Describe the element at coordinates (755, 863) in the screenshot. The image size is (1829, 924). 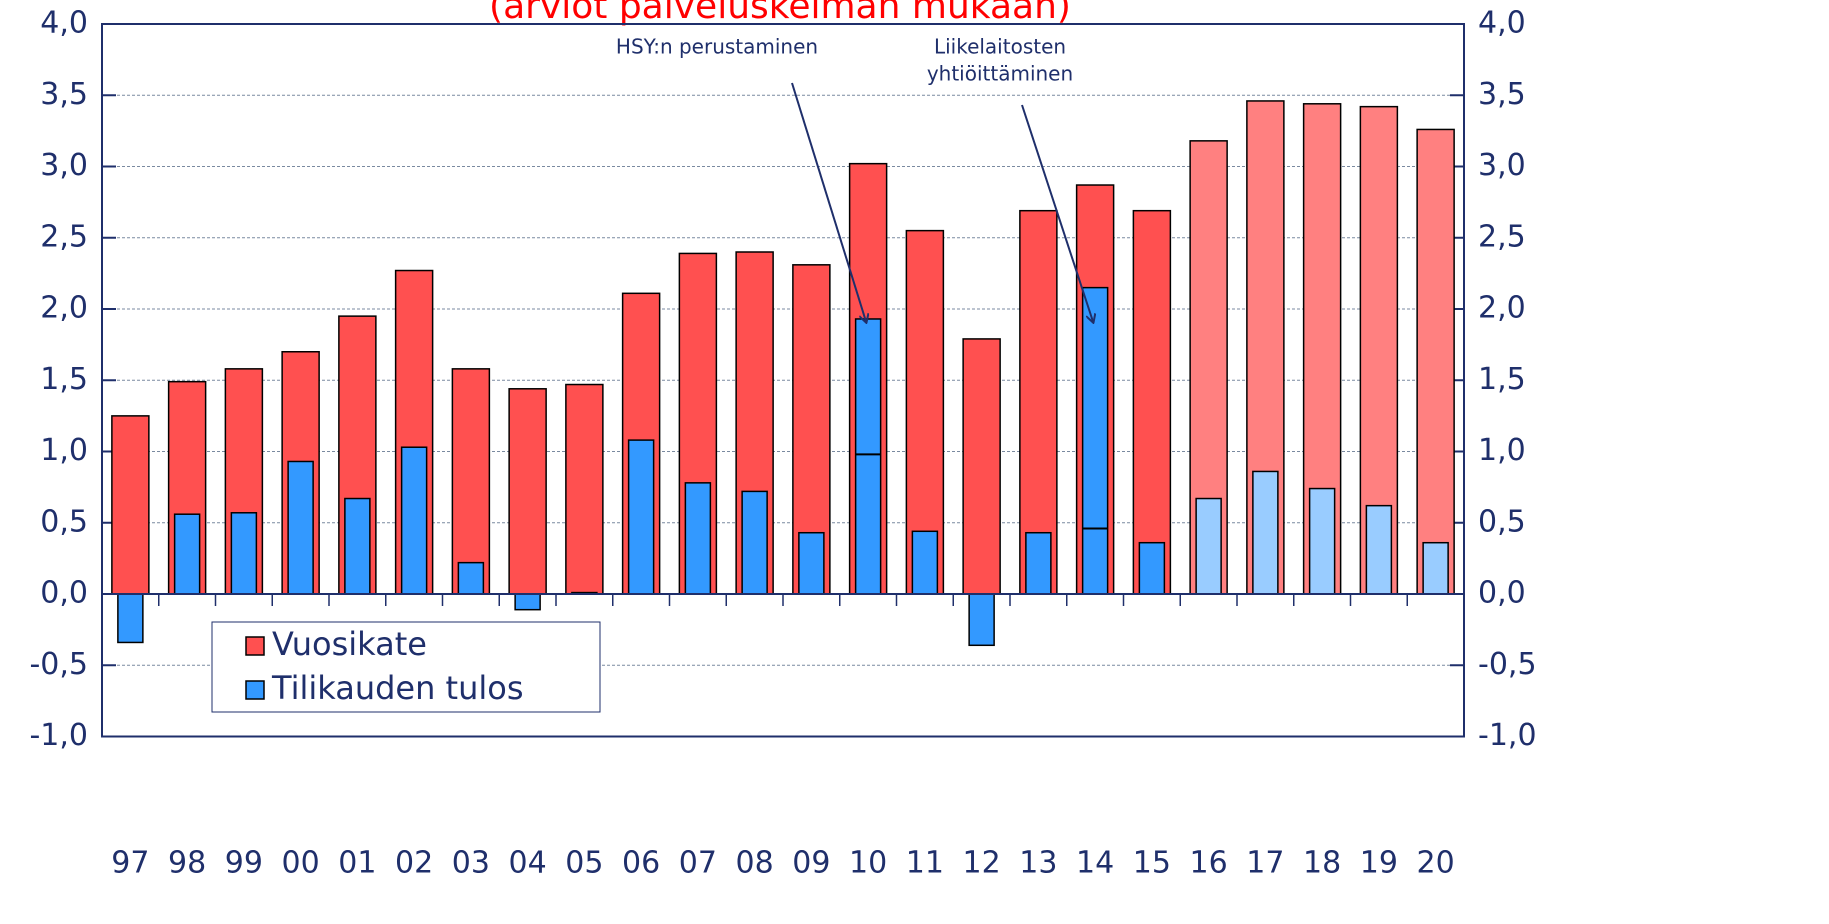
I see `x-tick-label: 08` at that location.